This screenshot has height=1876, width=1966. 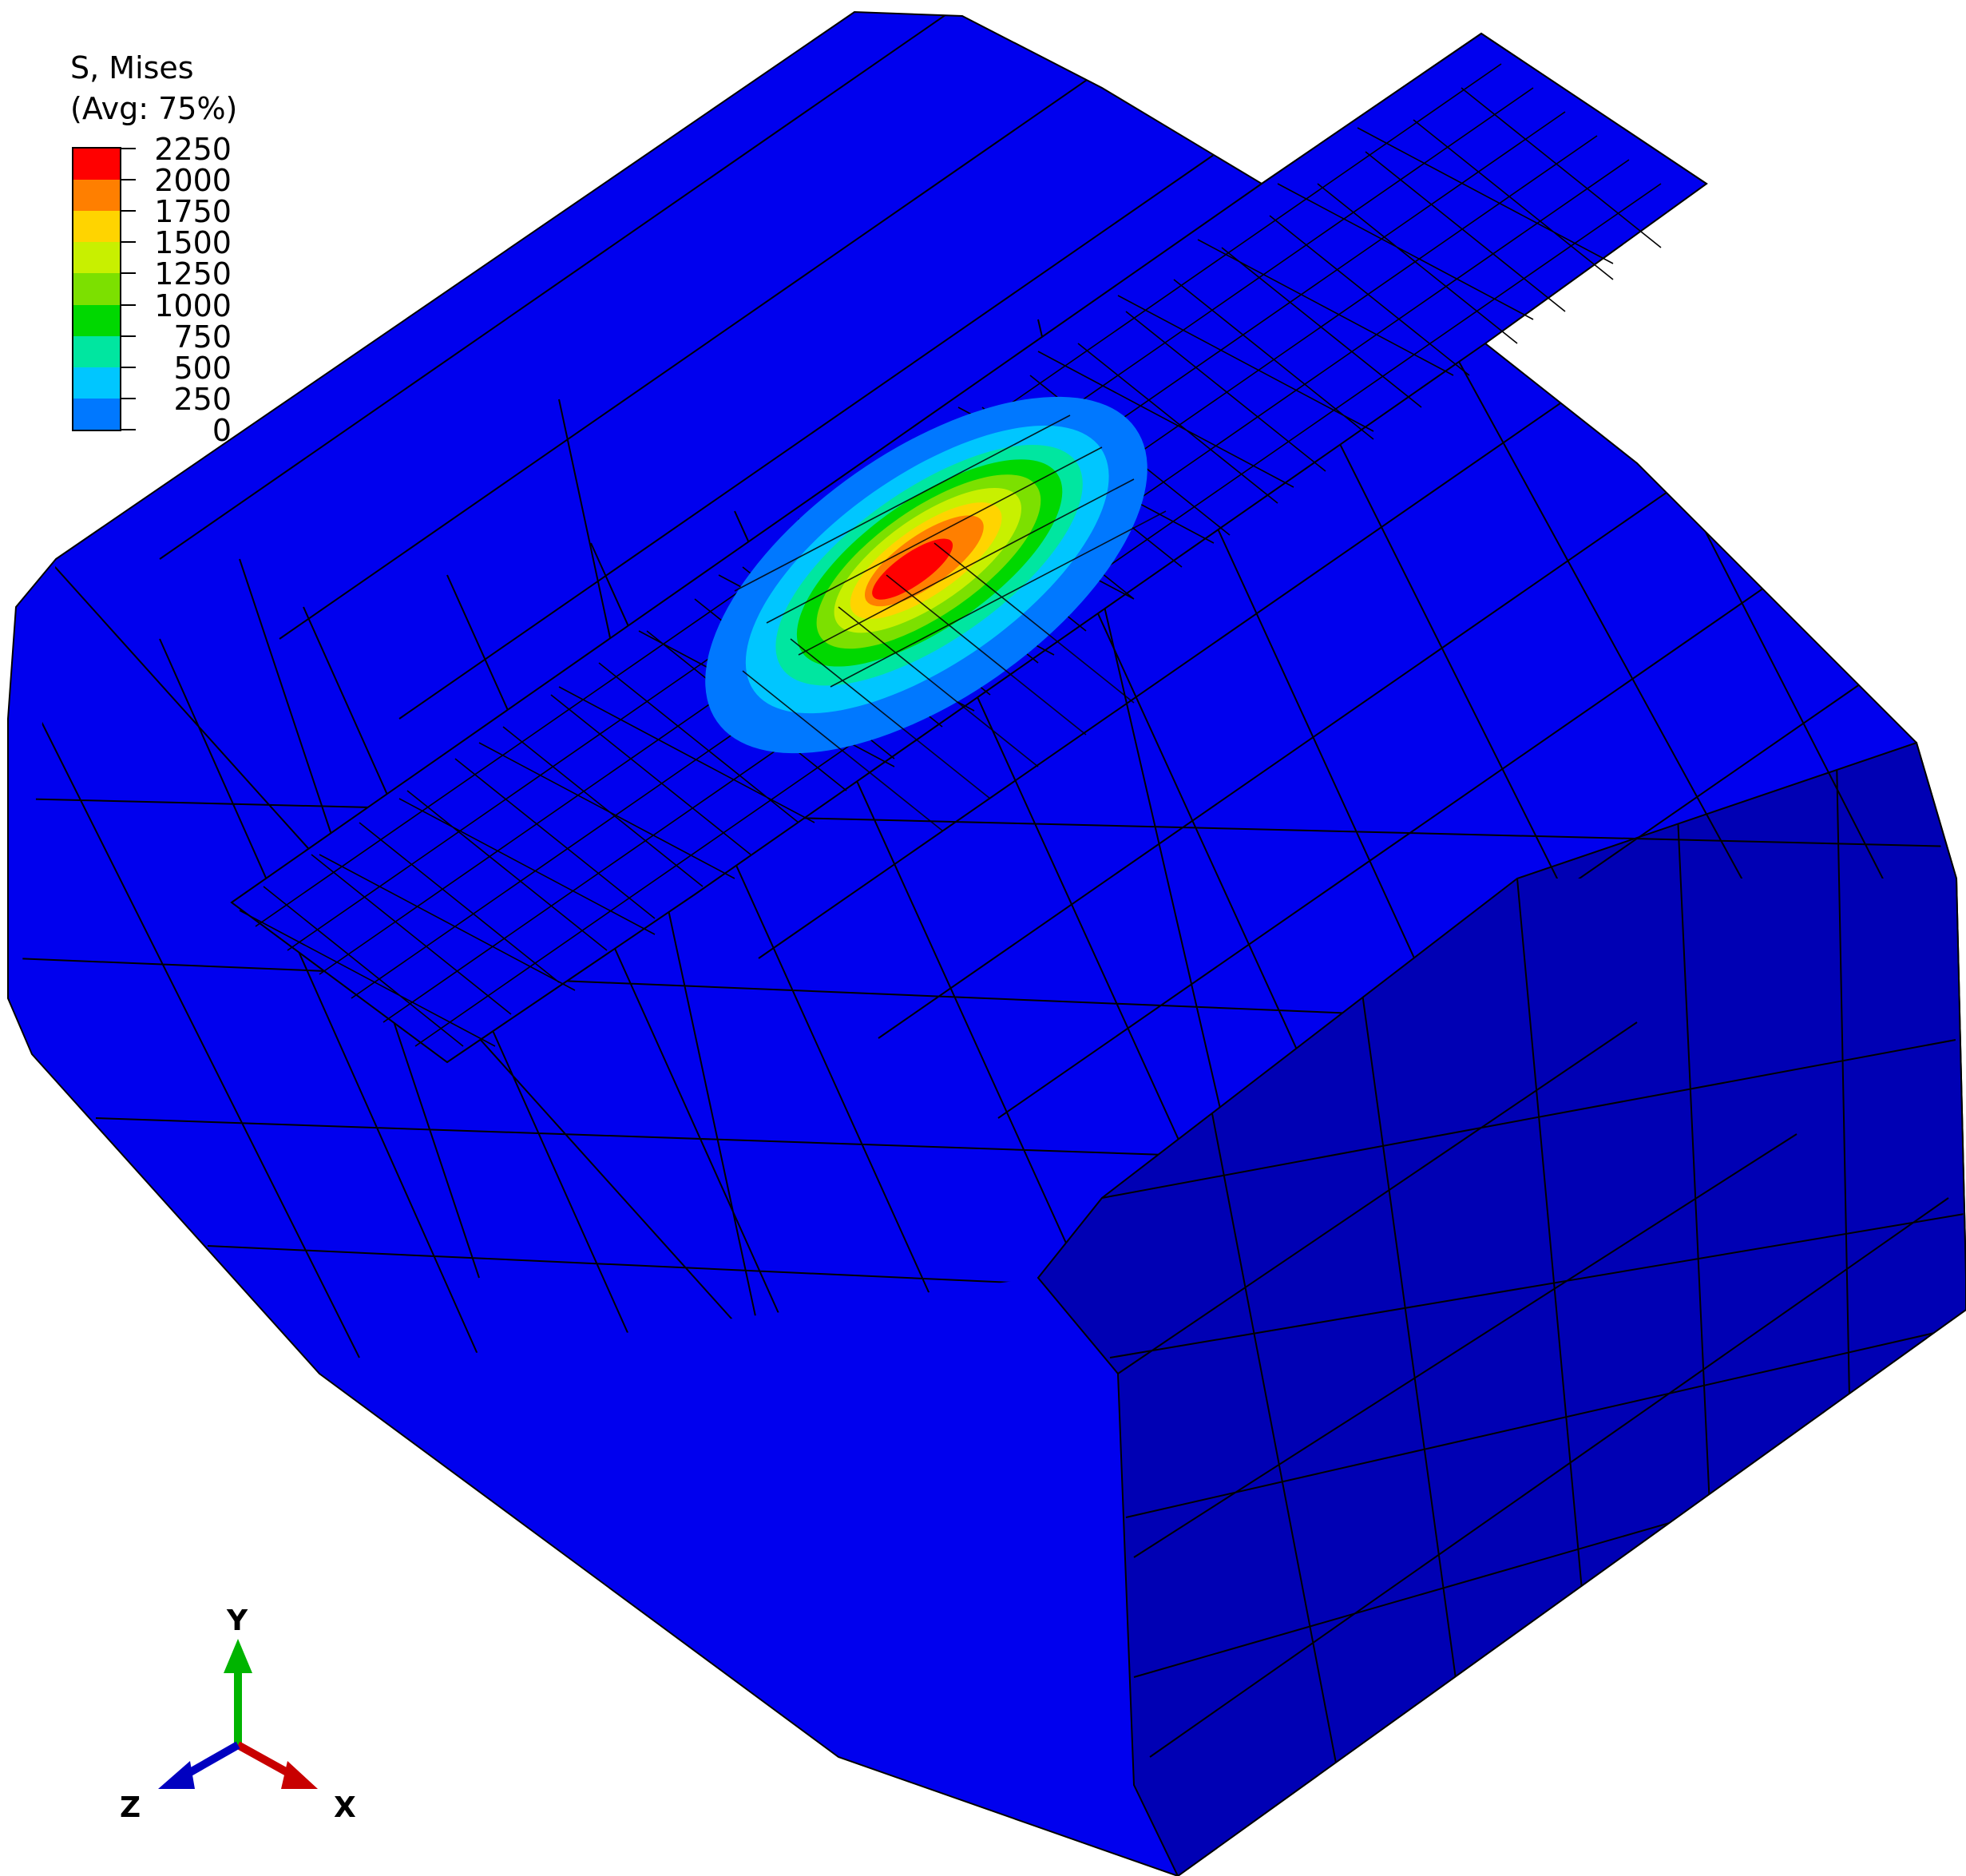 I want to click on x-arrow-icon, so click(x=299, y=1775).